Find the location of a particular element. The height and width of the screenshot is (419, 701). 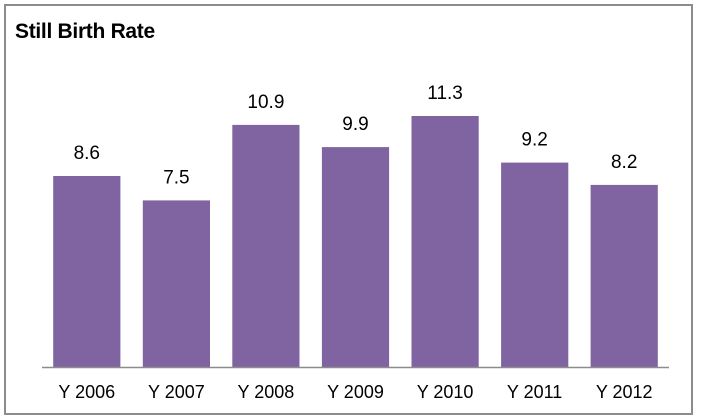

data-label: 11.3 is located at coordinates (445, 93).